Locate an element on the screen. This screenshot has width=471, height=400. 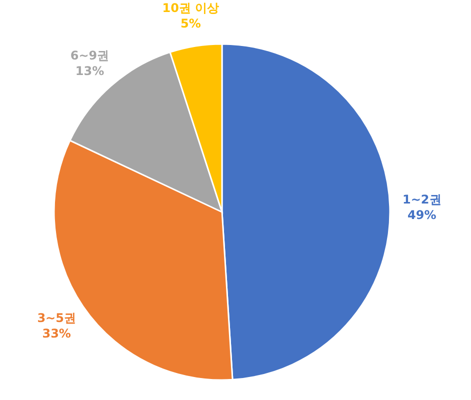
slice-label: 3~5권 is located at coordinates (56, 318).